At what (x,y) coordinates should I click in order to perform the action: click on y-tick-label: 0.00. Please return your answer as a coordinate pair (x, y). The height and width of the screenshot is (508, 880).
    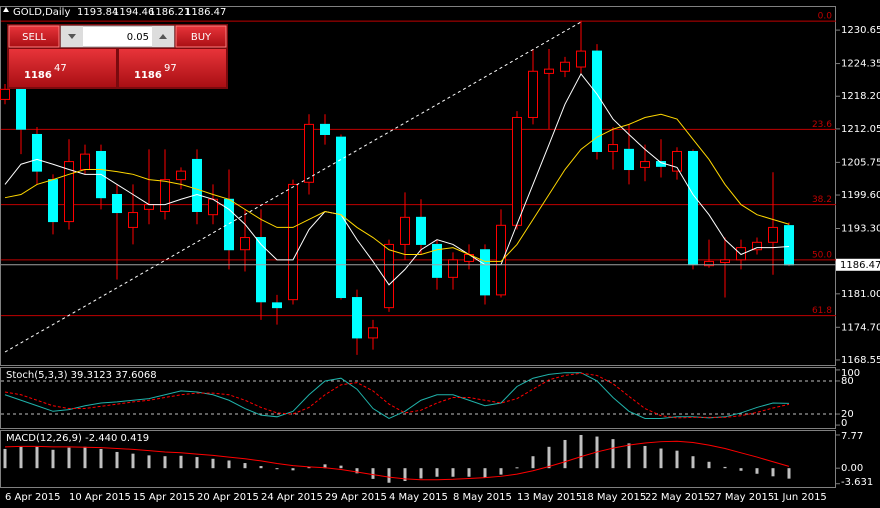
    Looking at the image, I should click on (852, 468).